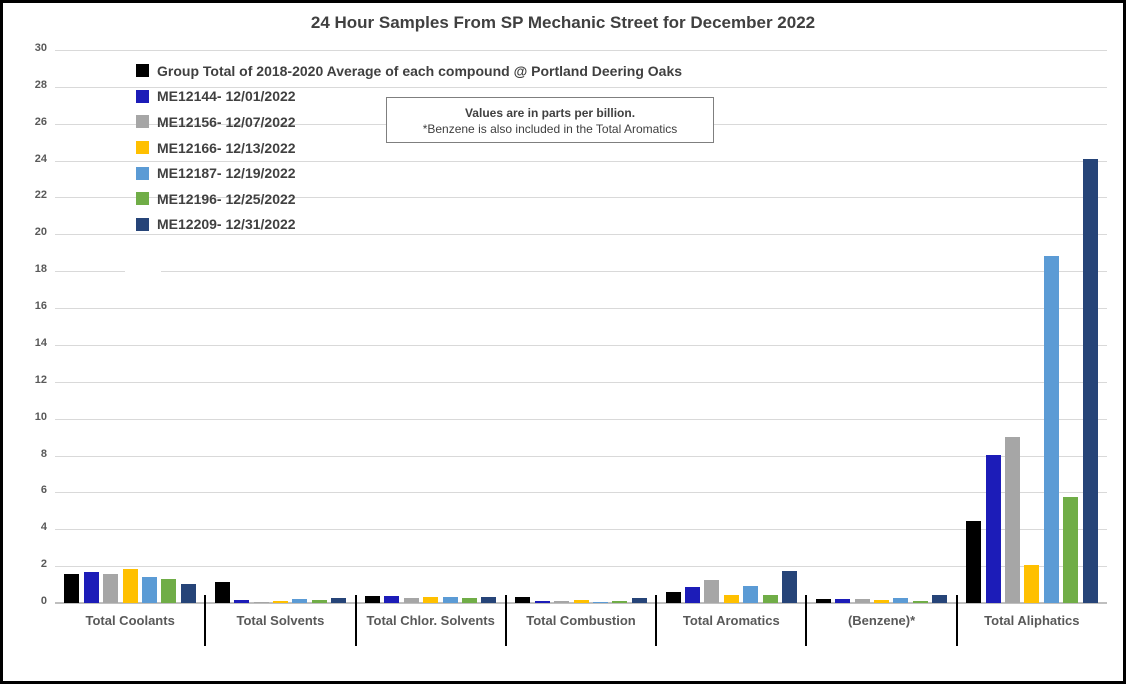 This screenshot has width=1126, height=684. What do you see at coordinates (40, 416) in the screenshot?
I see `y-tick-label: 10` at bounding box center [40, 416].